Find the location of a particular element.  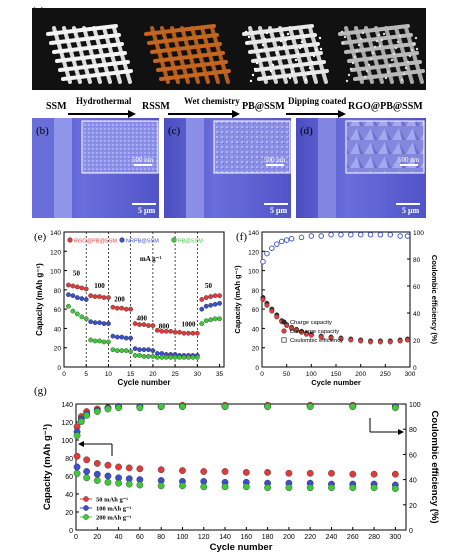

x-tick-label: 240 is located at coordinates (332, 537).